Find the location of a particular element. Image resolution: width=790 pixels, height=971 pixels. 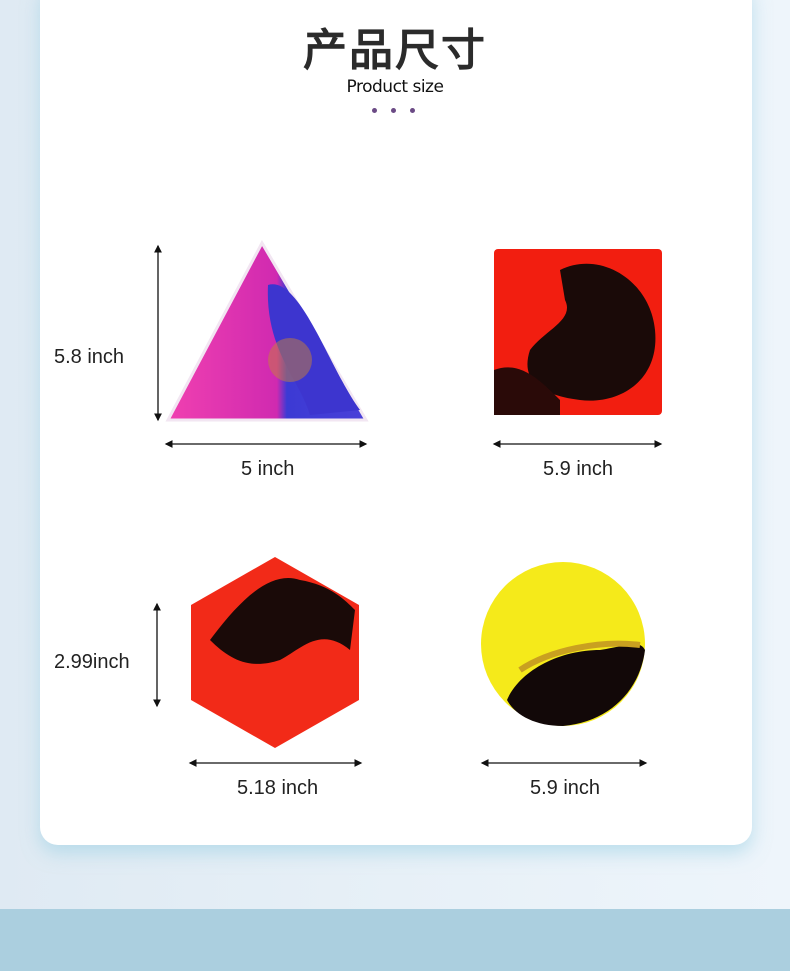

decorative-dots is located at coordinates (393, 110).